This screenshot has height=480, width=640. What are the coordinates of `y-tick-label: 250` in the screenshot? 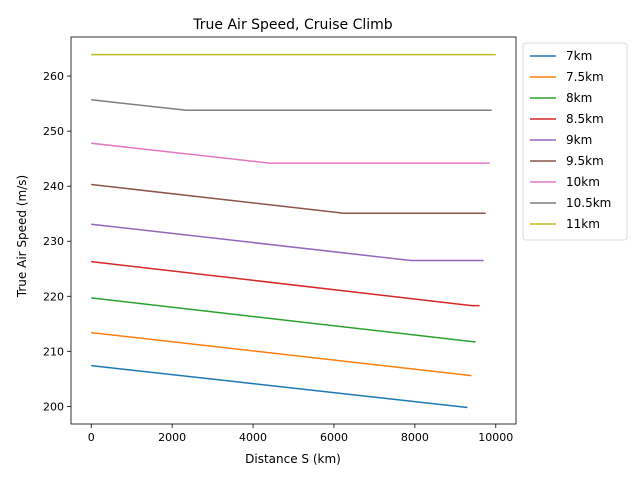 It's located at (53, 131).